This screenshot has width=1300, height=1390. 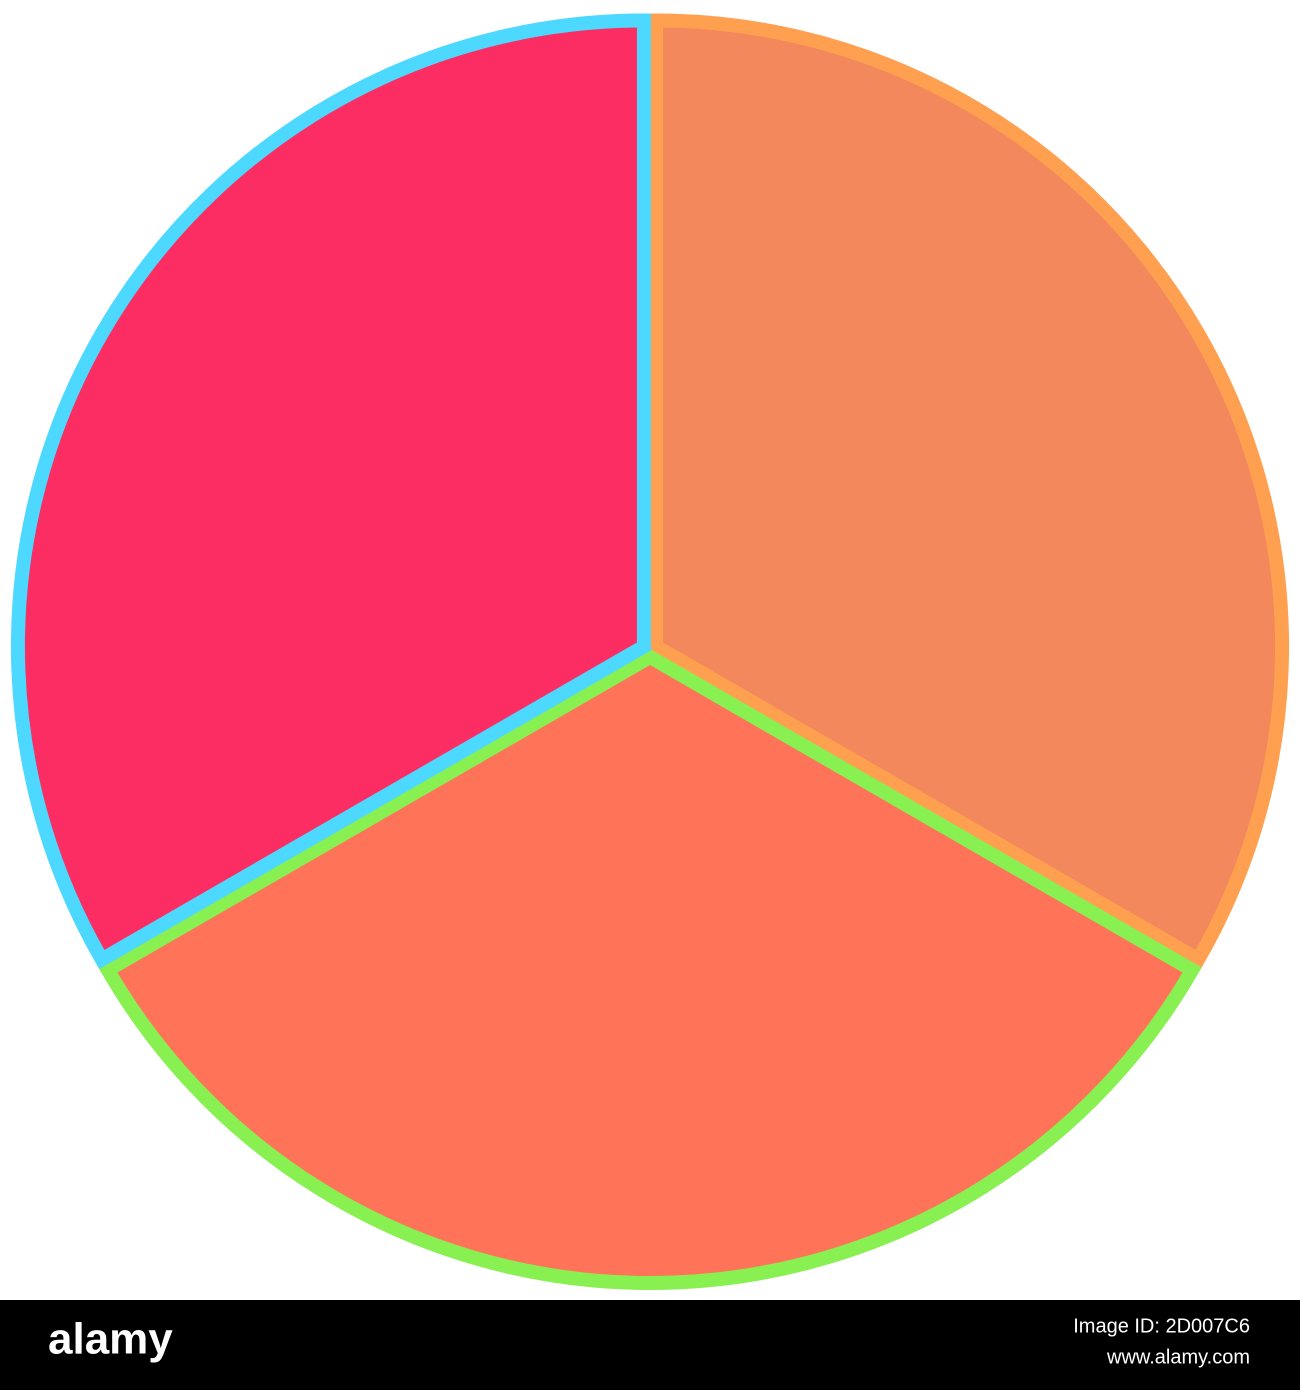 What do you see at coordinates (1178, 1357) in the screenshot?
I see `footer-url: www.alamy.com` at bounding box center [1178, 1357].